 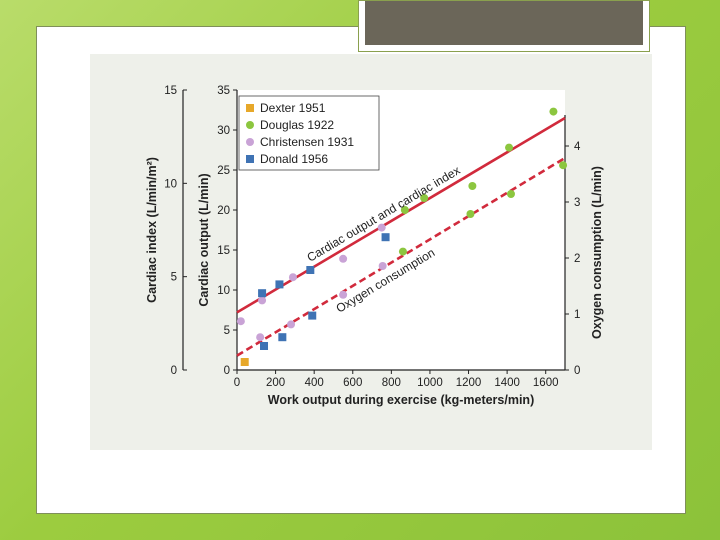 I want to click on x-tick-label: 0, so click(x=237, y=383).